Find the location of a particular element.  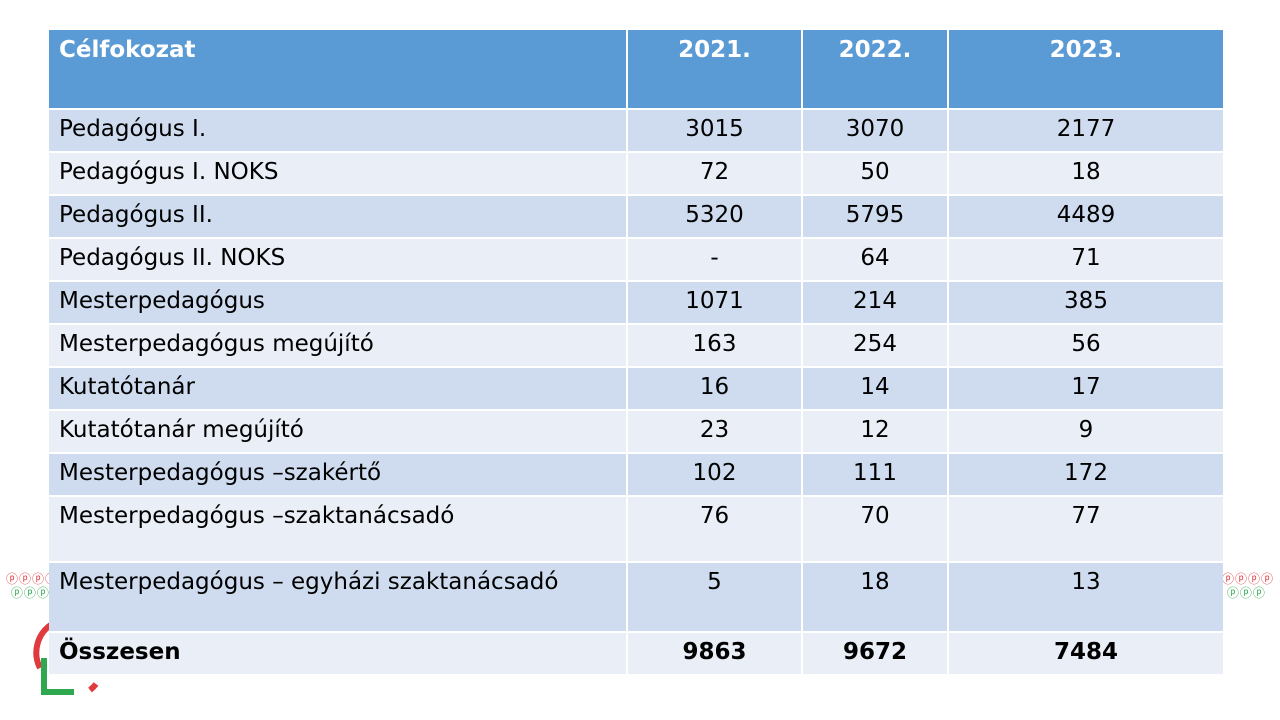

total-2021: 9863 is located at coordinates (715, 654).